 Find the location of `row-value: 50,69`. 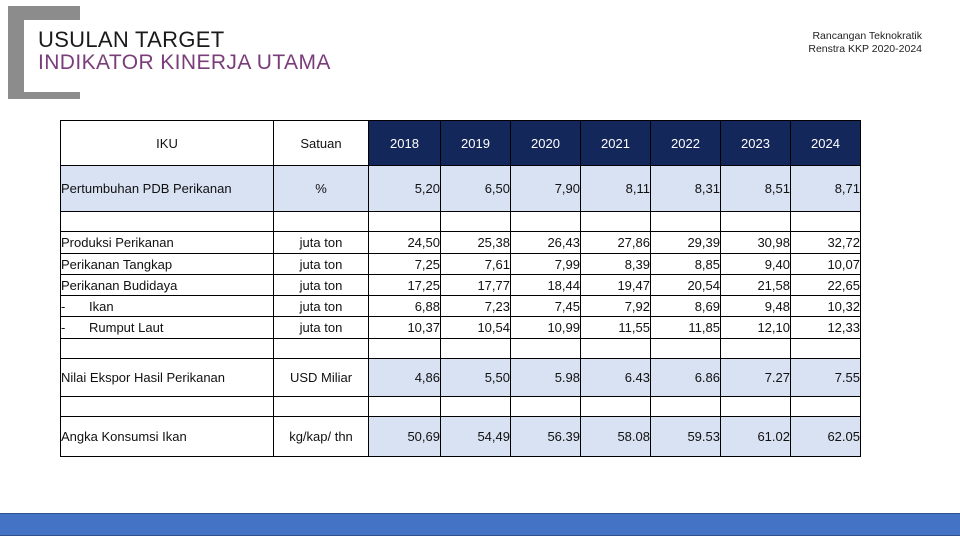

row-value: 50,69 is located at coordinates (404, 436).